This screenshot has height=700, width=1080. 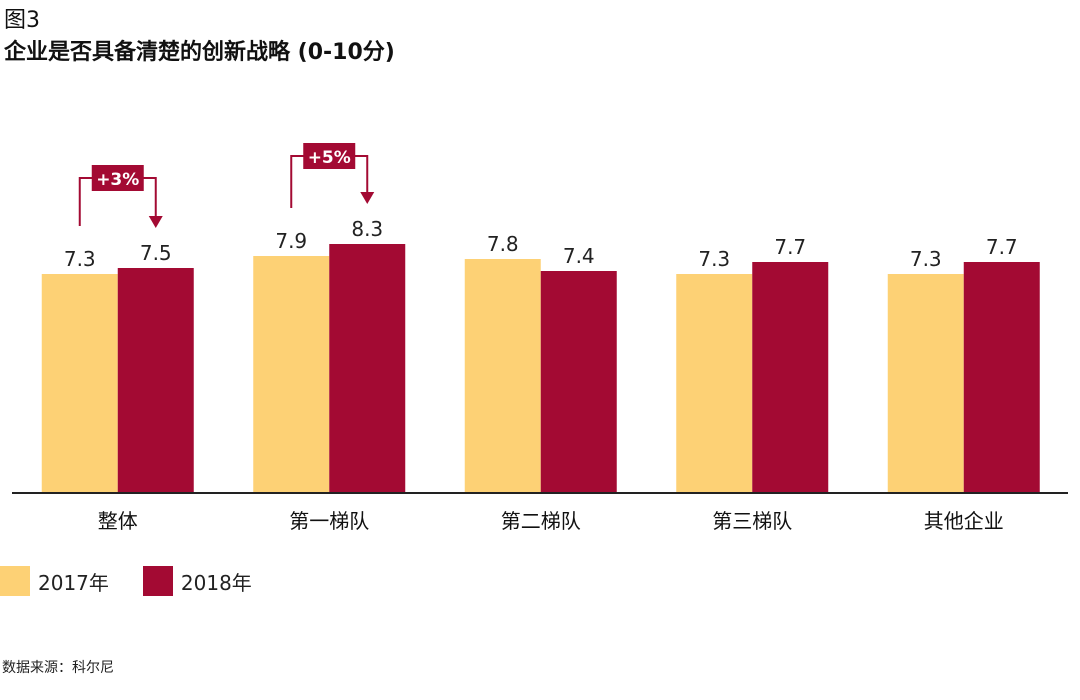 I want to click on legend-label-2017: 2017年, so click(x=73, y=582).